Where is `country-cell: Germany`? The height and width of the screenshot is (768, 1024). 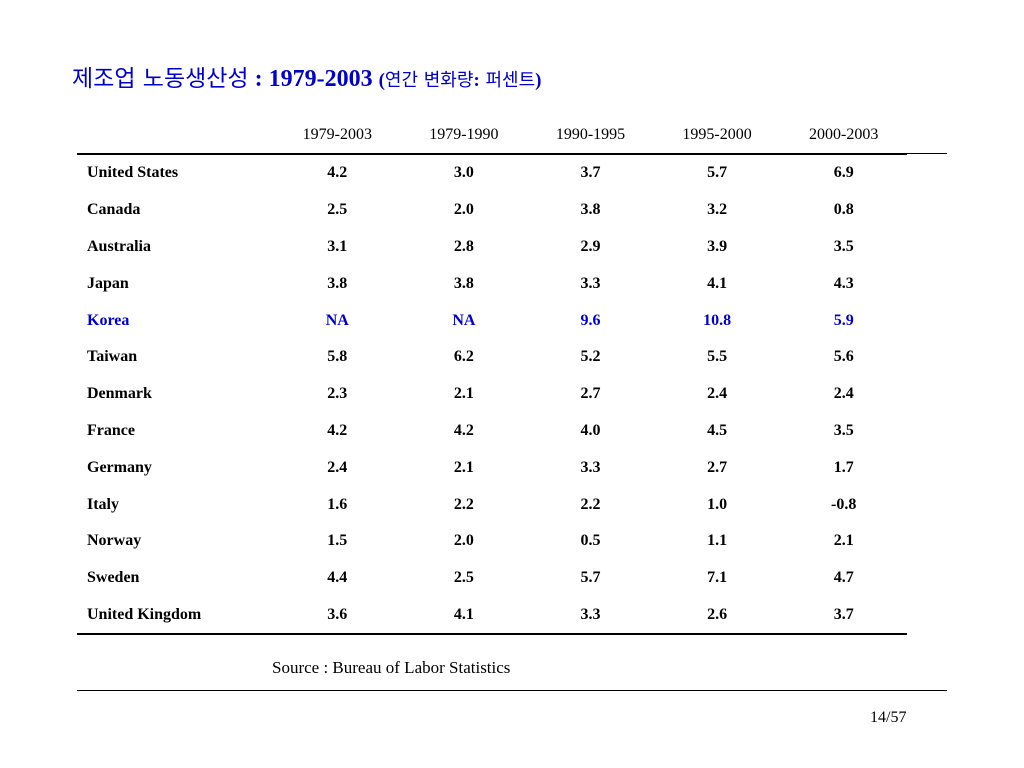
country-cell: Germany is located at coordinates (119, 467).